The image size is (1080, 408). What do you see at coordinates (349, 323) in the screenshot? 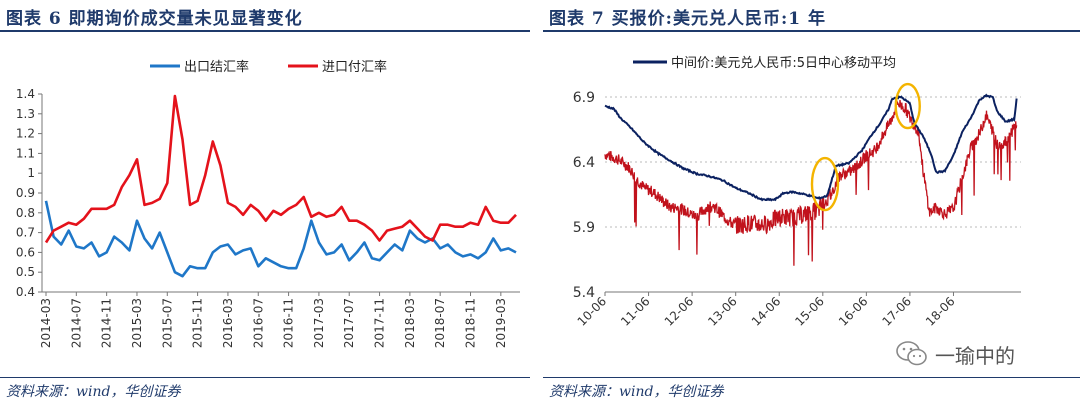
I see `left-x-tick-label: 2017-07` at bounding box center [349, 323].